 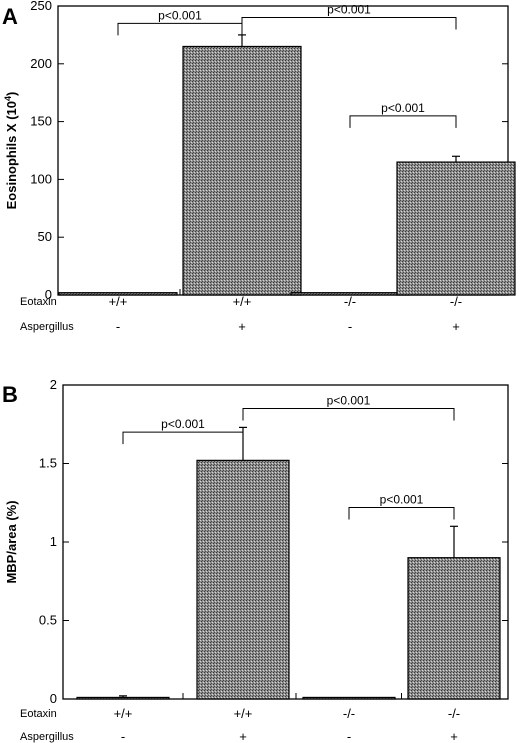 I want to click on panel-b-ytick-label: 0.5, so click(x=48, y=620).